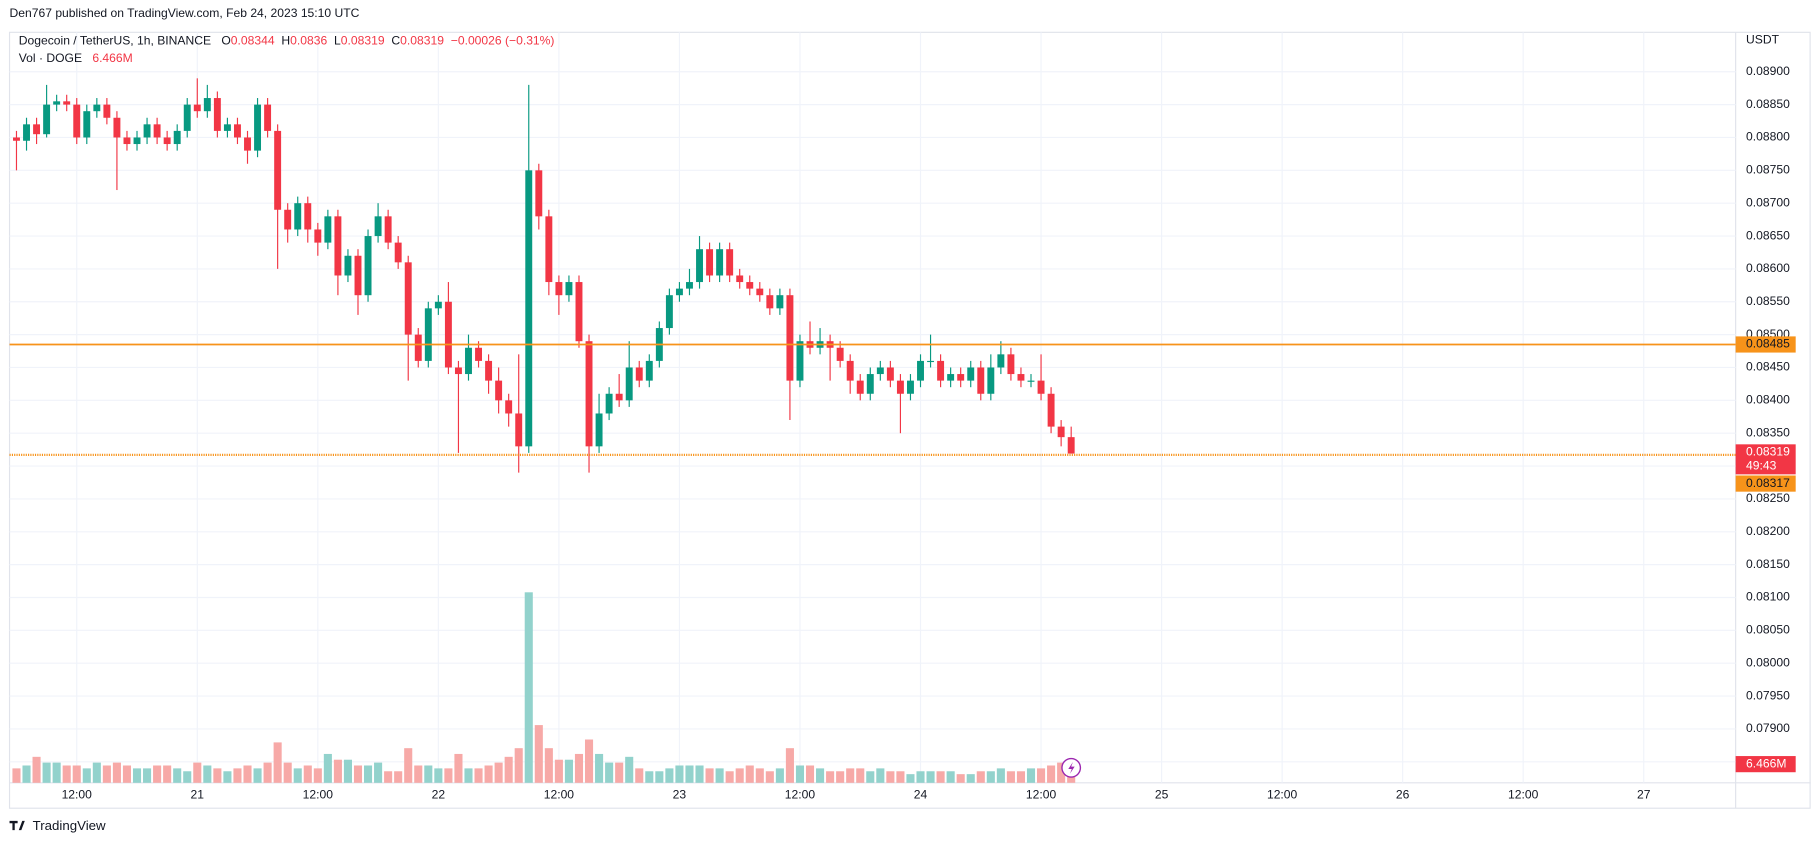  Describe the element at coordinates (253, 41) in the screenshot. I see `ohlc-value: 0.08344` at that location.